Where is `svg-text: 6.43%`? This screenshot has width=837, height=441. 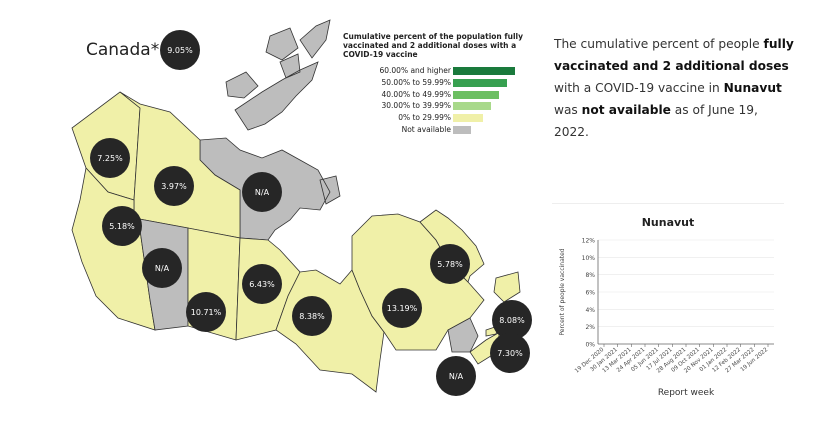 svg-text: 6.43% is located at coordinates (262, 284).